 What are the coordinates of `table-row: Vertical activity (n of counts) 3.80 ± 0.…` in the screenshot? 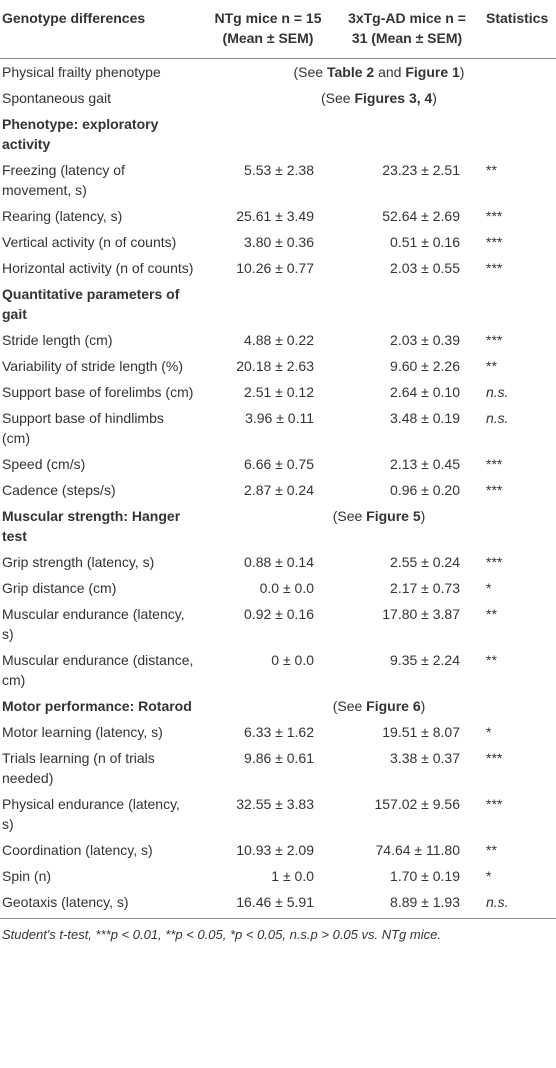 It's located at (278, 242).